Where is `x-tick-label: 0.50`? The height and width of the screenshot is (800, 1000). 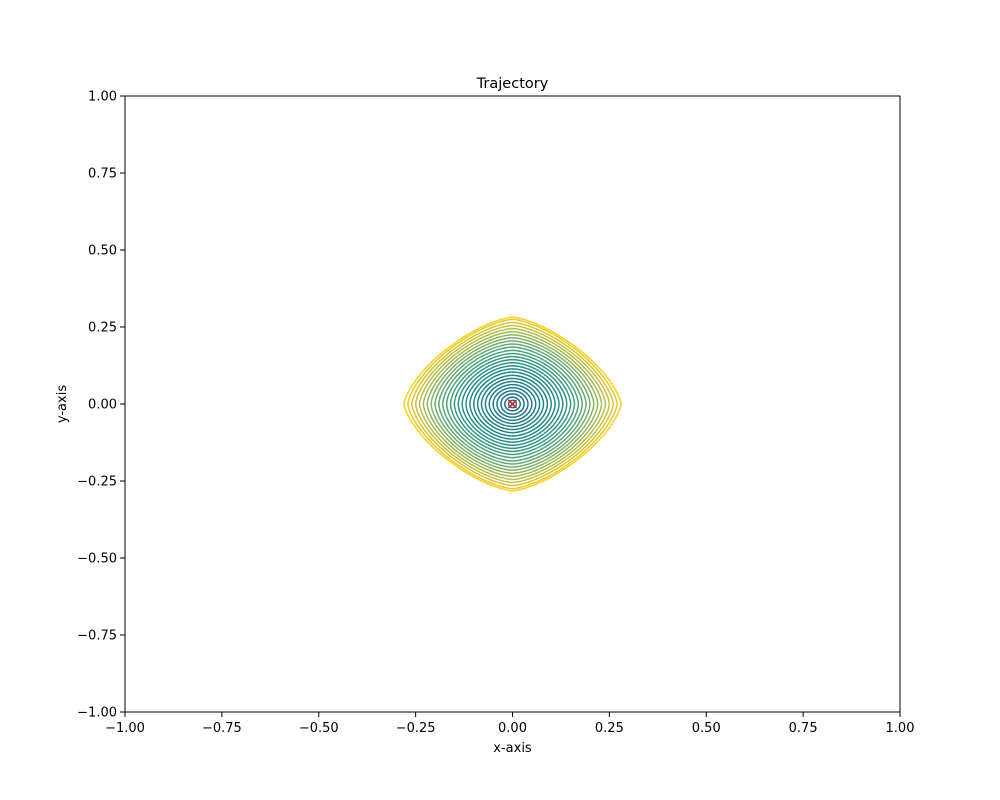
x-tick-label: 0.50 is located at coordinates (706, 728).